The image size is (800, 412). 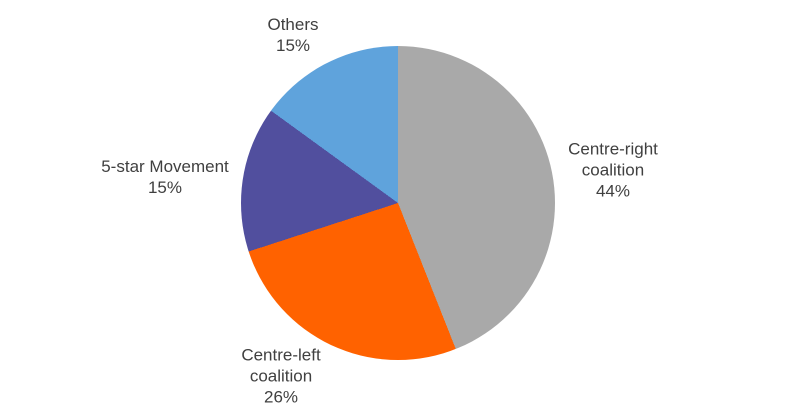 I want to click on label-centre-left-coalition: Centre-left coalition 26%, so click(x=280, y=376).